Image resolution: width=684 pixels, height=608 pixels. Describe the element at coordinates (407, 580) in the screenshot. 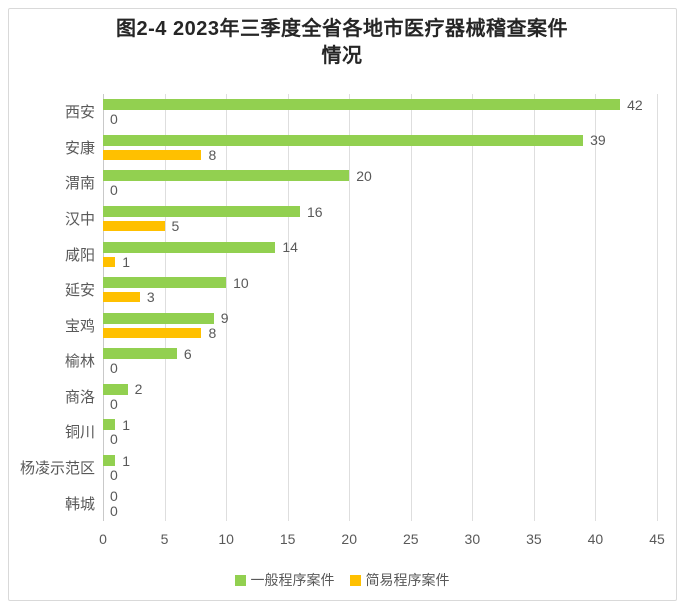

I see `legend-label-simple: 简易程序案件` at that location.